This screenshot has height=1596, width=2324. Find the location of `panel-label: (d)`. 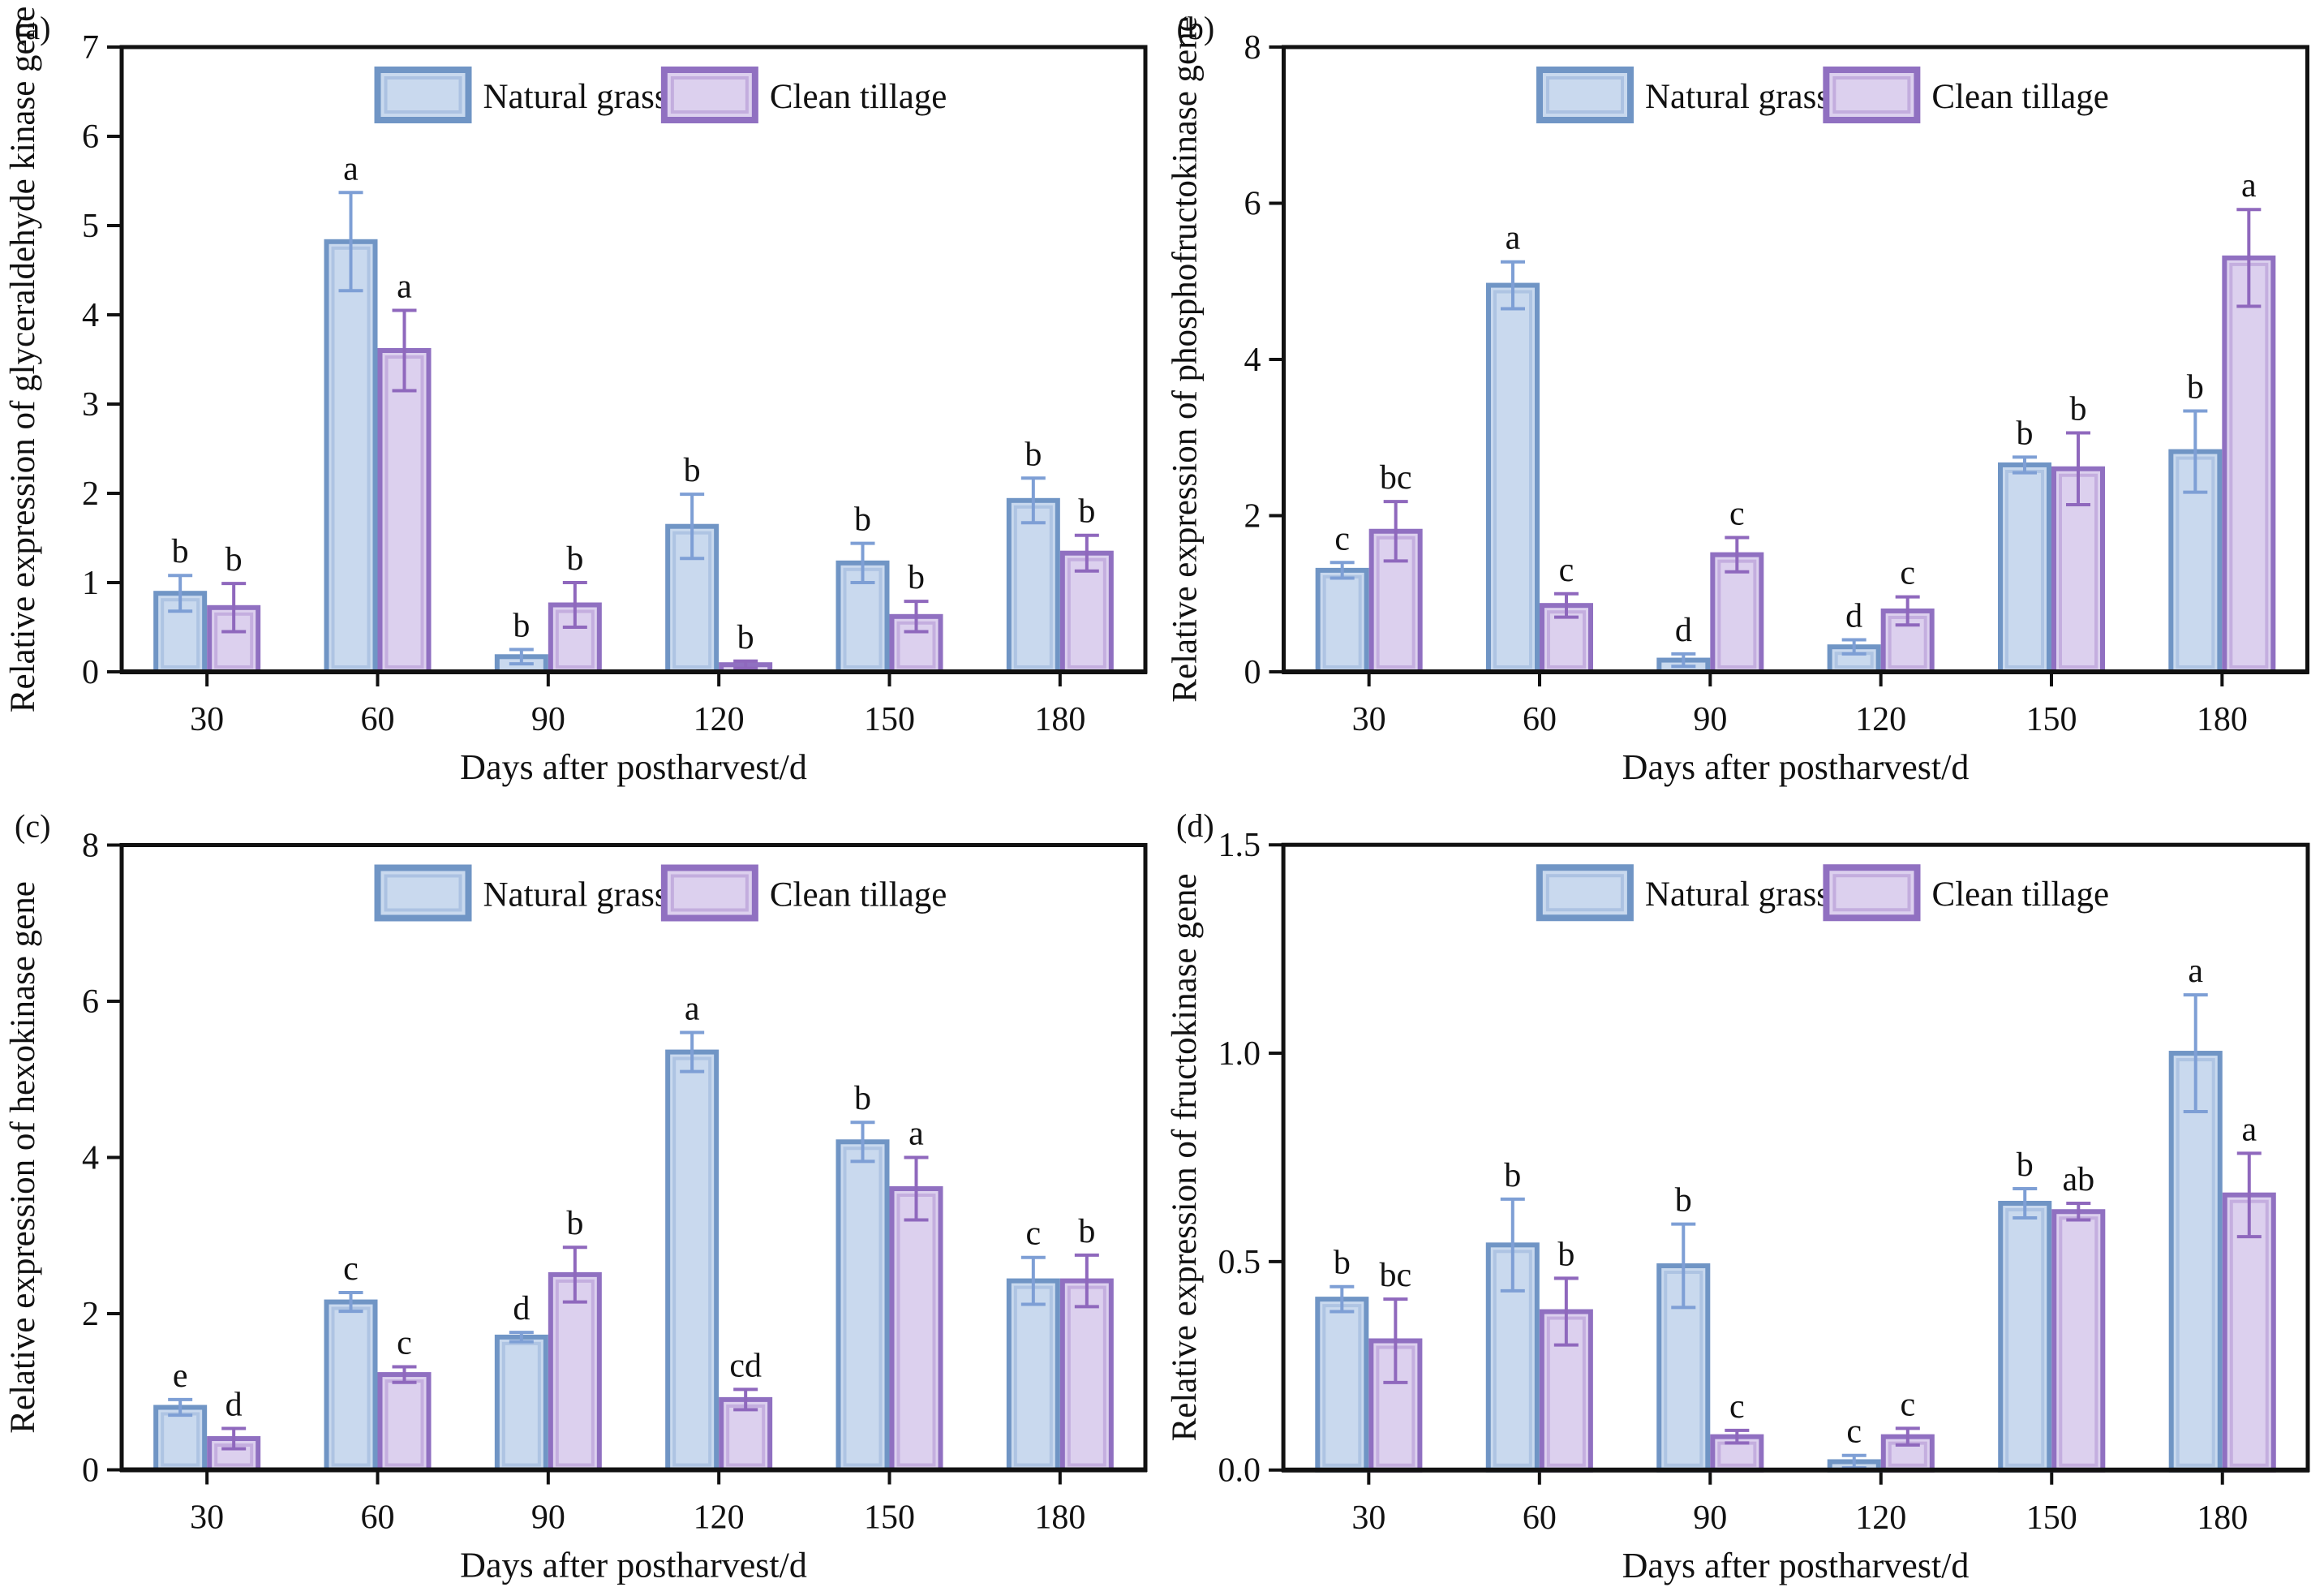

panel-label: (d) is located at coordinates (1195, 825).